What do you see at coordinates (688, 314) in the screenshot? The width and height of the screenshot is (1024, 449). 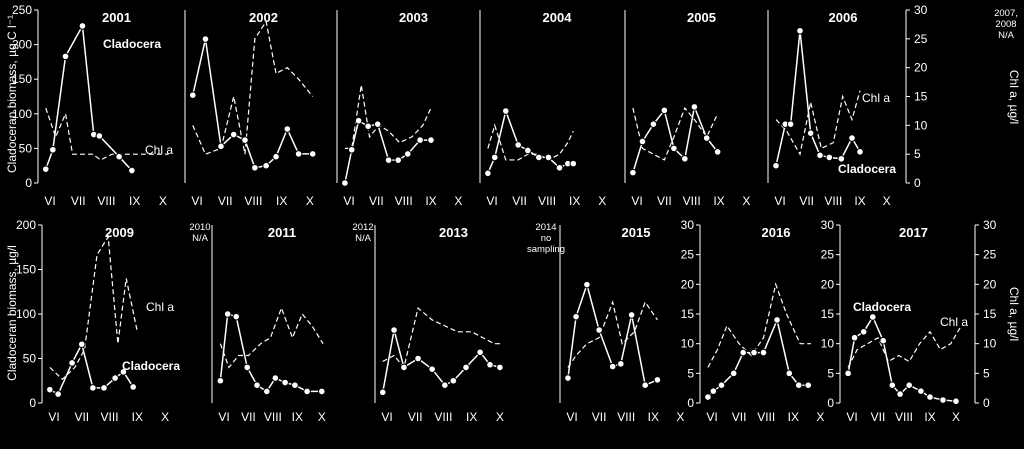 I see `y-tick-label: 15` at bounding box center [688, 314].